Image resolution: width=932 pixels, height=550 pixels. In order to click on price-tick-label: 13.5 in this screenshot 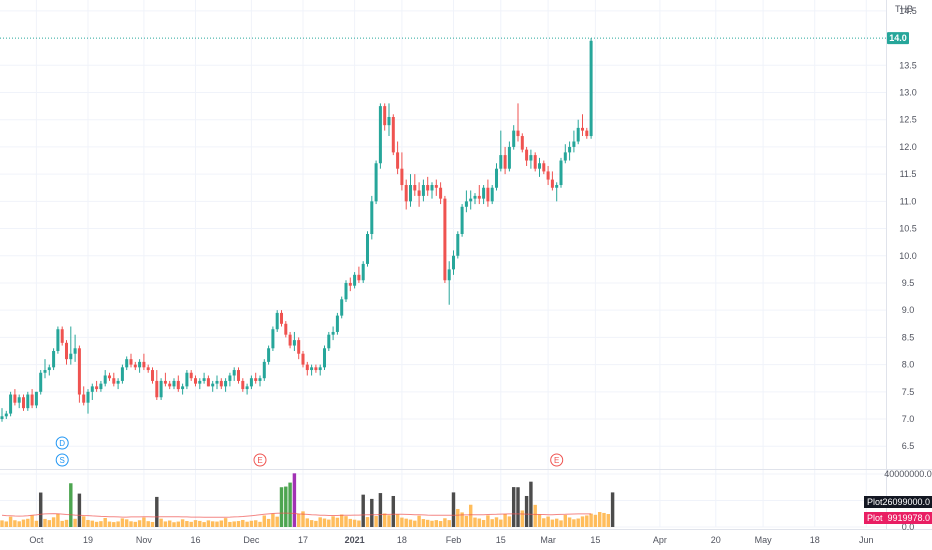, I will do `click(908, 65)`.